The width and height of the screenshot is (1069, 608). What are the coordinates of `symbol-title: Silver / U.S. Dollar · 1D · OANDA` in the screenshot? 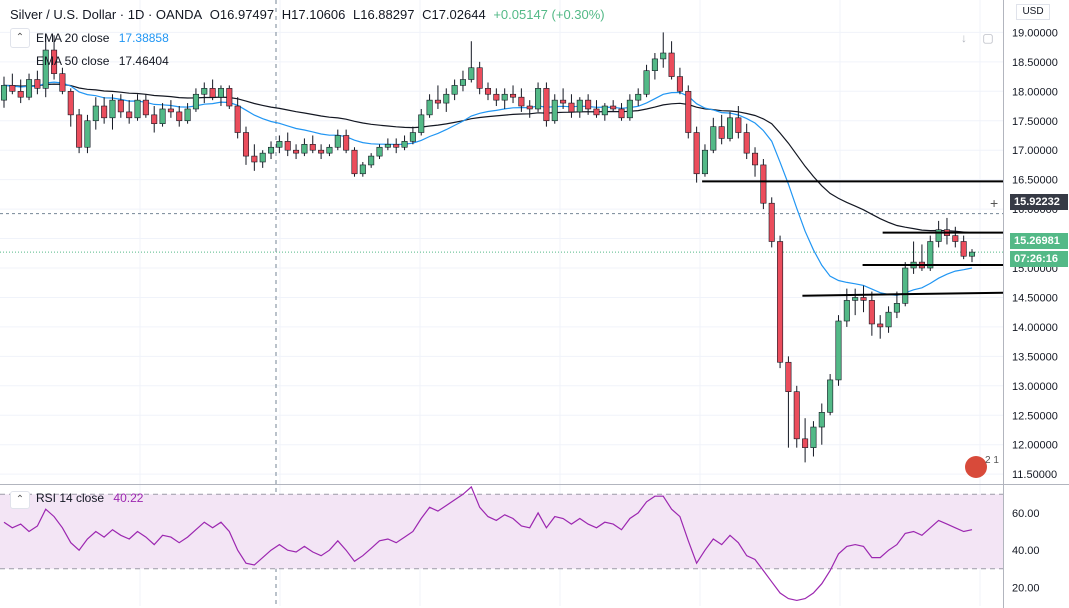 It's located at (106, 14).